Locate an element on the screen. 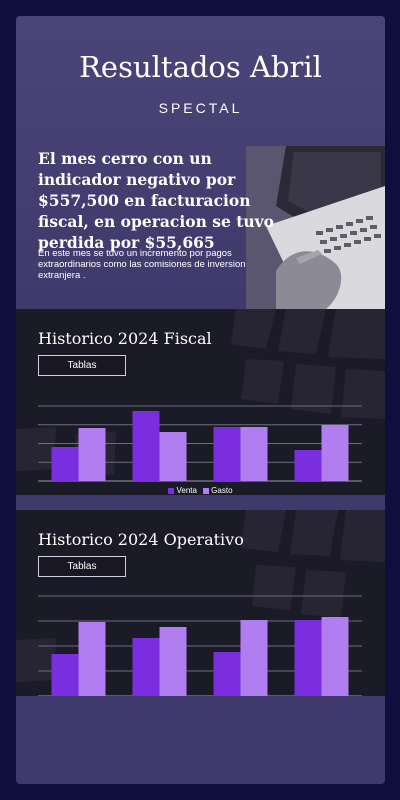 The image size is (400, 800). laptop-photo is located at coordinates (315, 227).